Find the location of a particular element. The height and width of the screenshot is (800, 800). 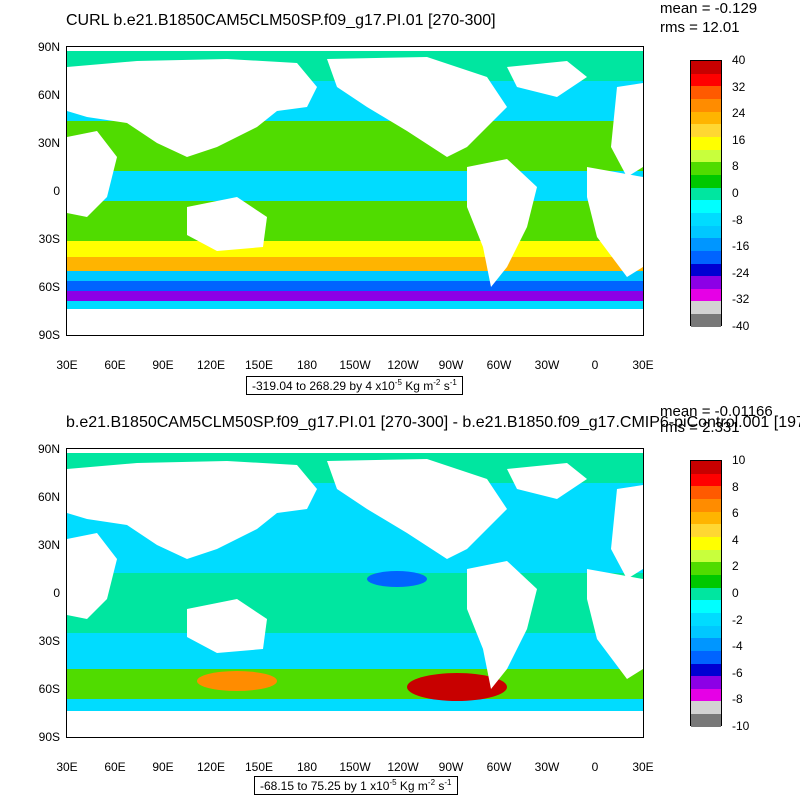

colorbar-label: 32 is located at coordinates (739, 86).